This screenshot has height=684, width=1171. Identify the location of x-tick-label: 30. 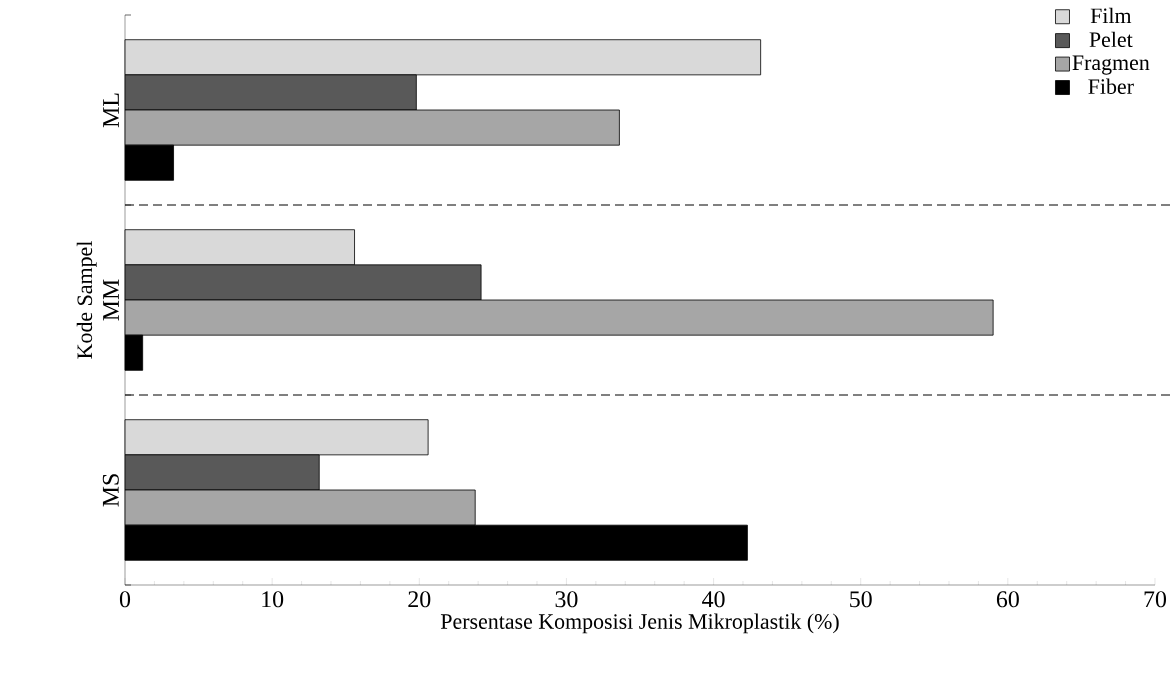
(566, 599).